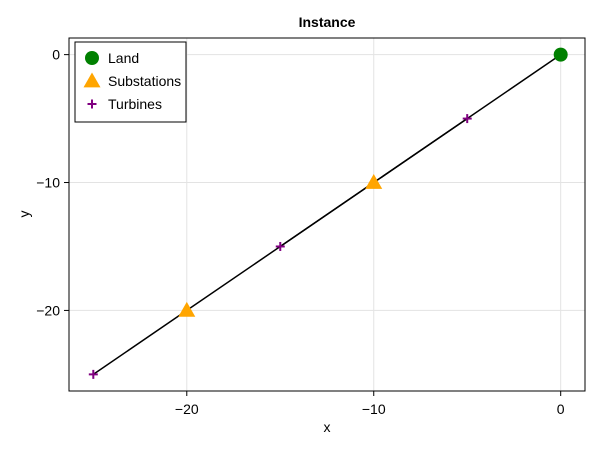 The width and height of the screenshot is (600, 450). Describe the element at coordinates (135, 104) in the screenshot. I see `legend-label-turbines: Turbines` at that location.